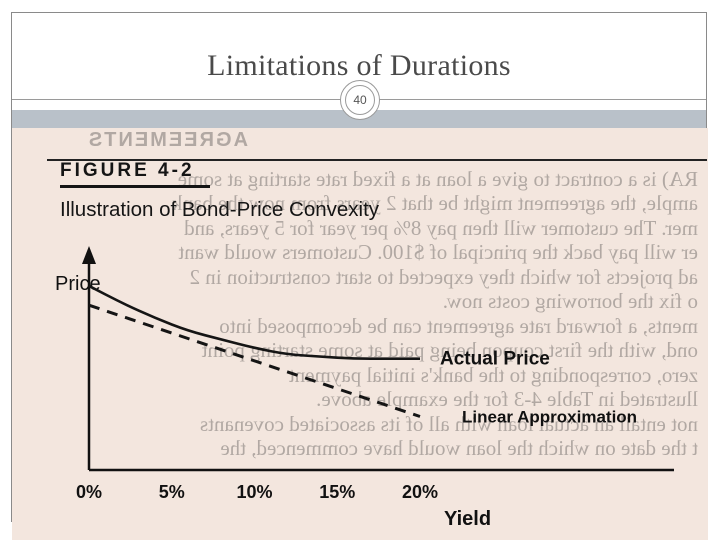  What do you see at coordinates (254, 492) in the screenshot?
I see `x-tick-label: 10%` at bounding box center [254, 492].